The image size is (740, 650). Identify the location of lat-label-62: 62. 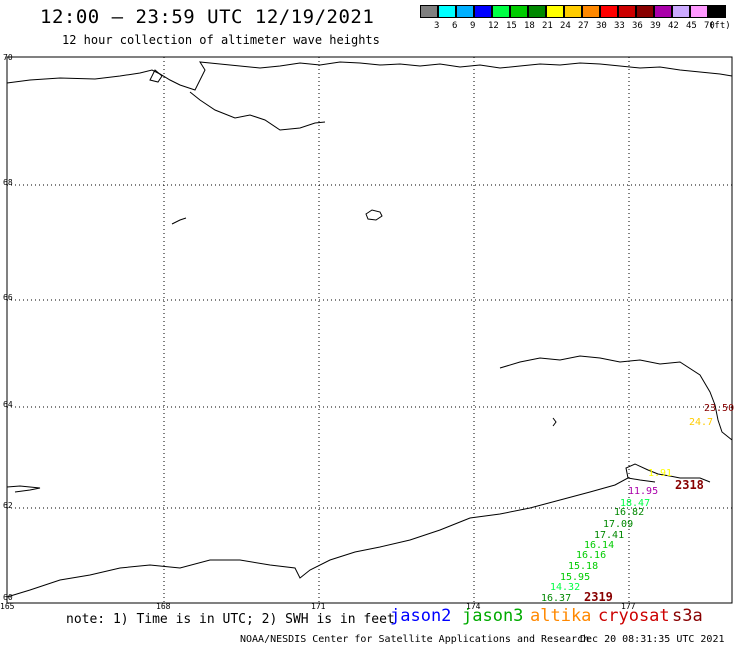
(8, 505).